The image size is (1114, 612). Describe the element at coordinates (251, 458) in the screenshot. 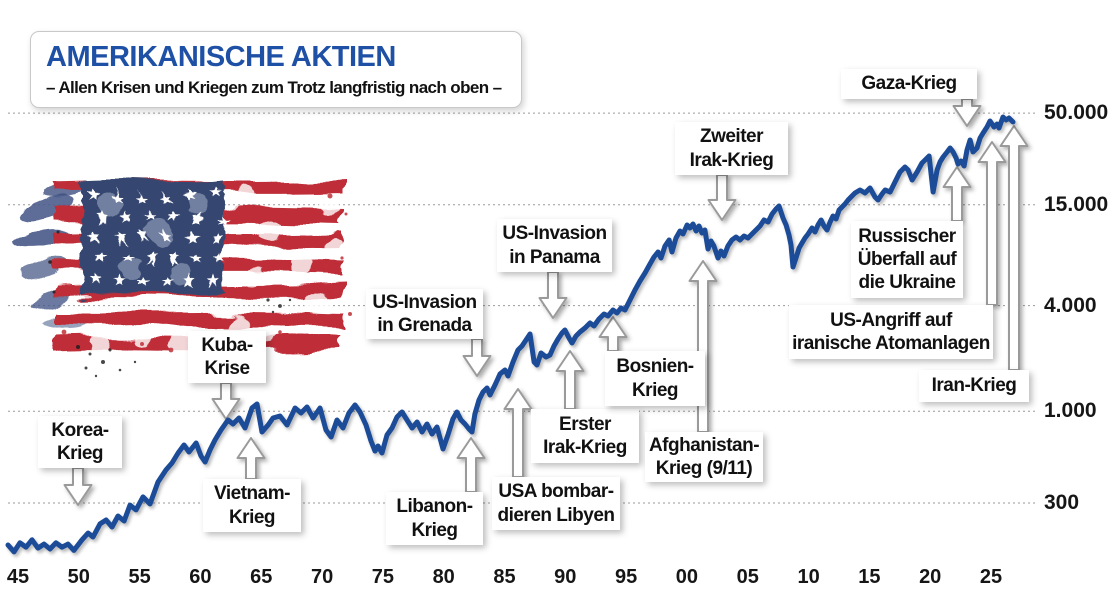

I see `arrow-vietnam-krieg` at that location.